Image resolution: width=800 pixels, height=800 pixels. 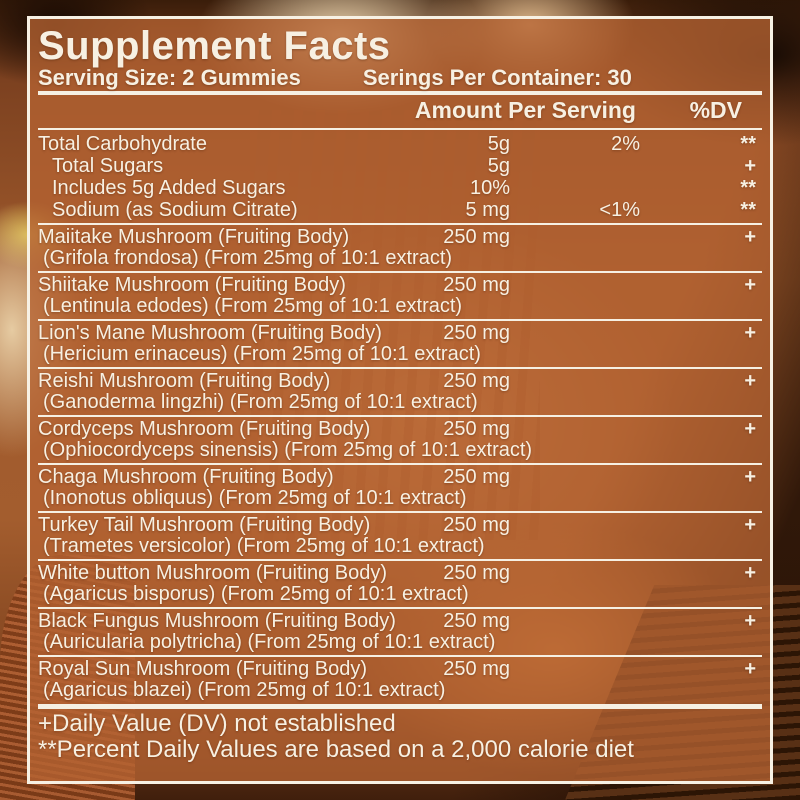 What do you see at coordinates (204, 429) in the screenshot?
I see `ingredient-name: Cordyceps Mushroom (Fruiting Body)` at bounding box center [204, 429].